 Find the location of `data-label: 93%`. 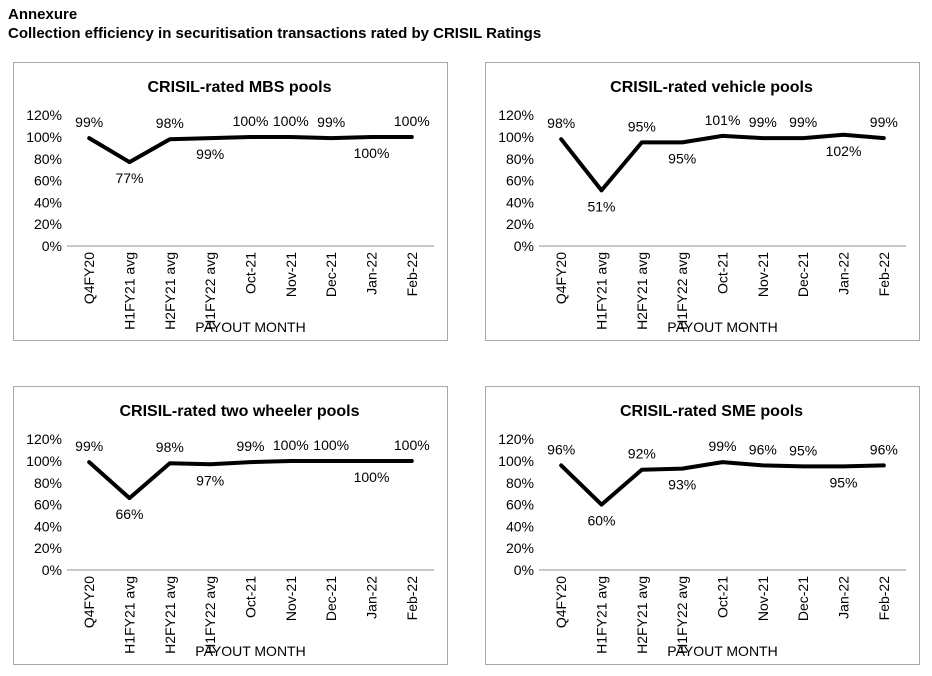

data-label: 93% is located at coordinates (682, 485).